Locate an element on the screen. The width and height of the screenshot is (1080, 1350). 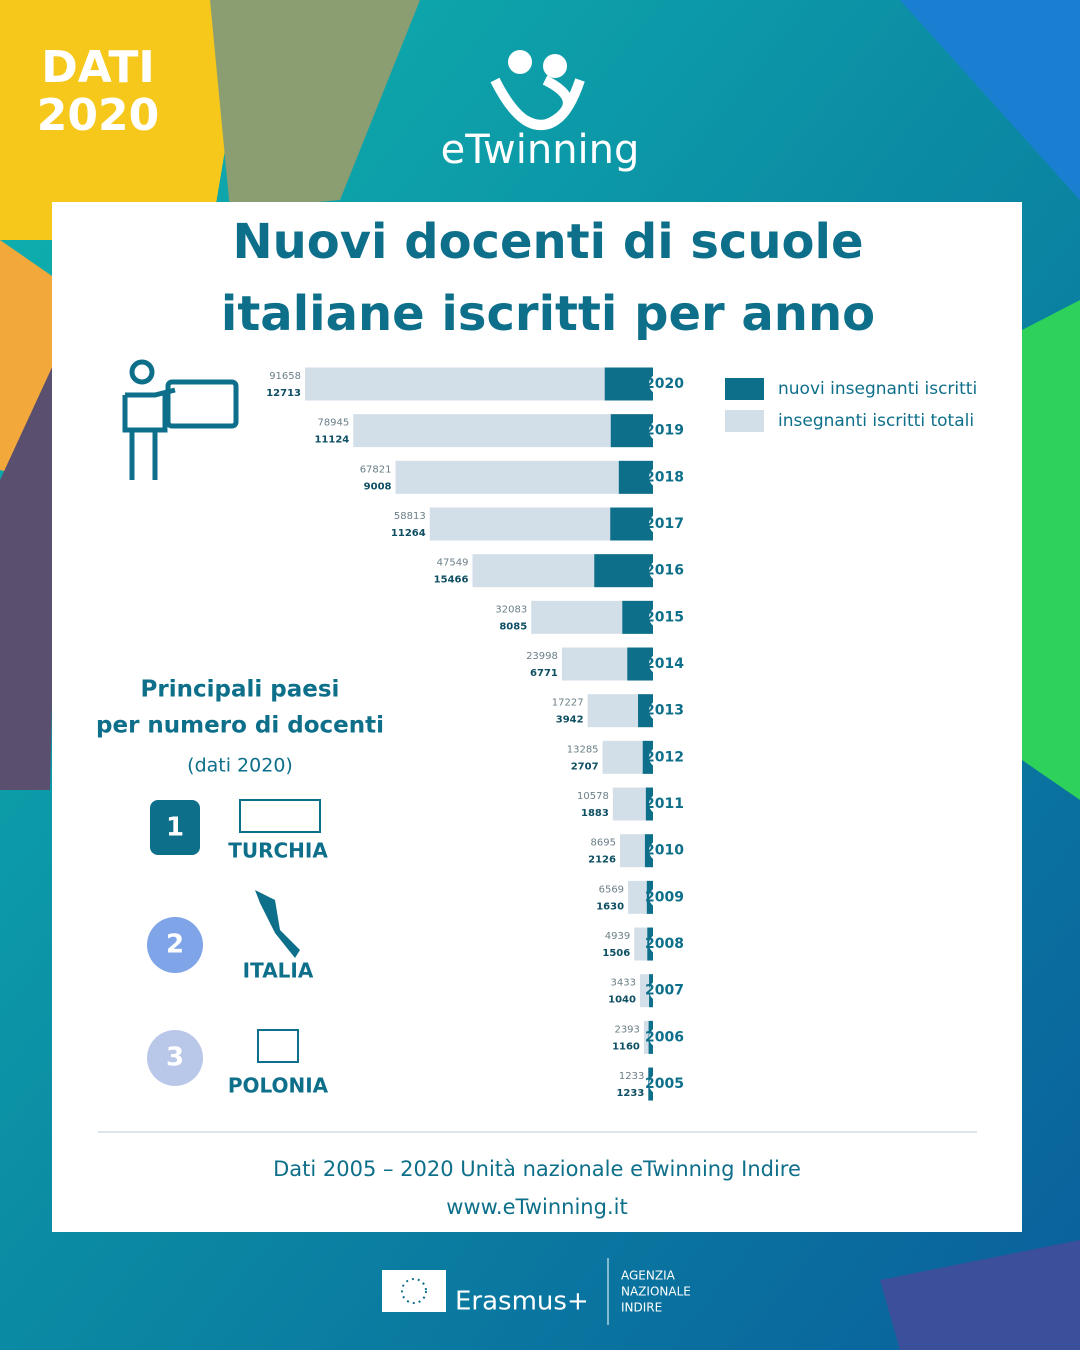
category-label: 2011 is located at coordinates (664, 804).